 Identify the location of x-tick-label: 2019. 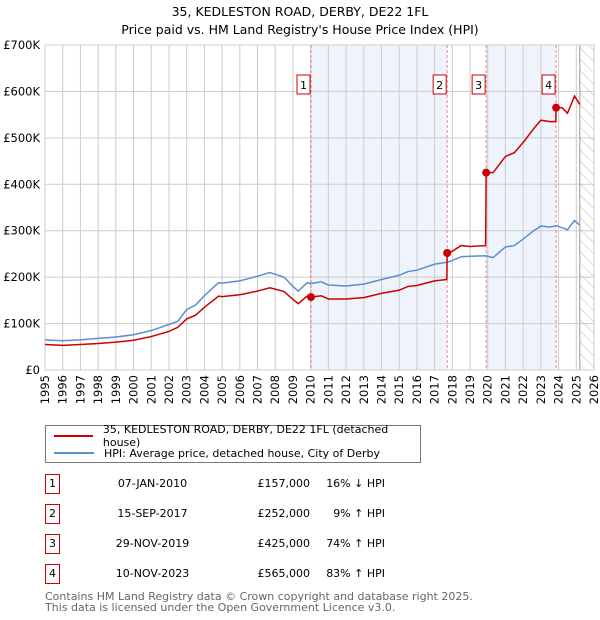
(470, 389).